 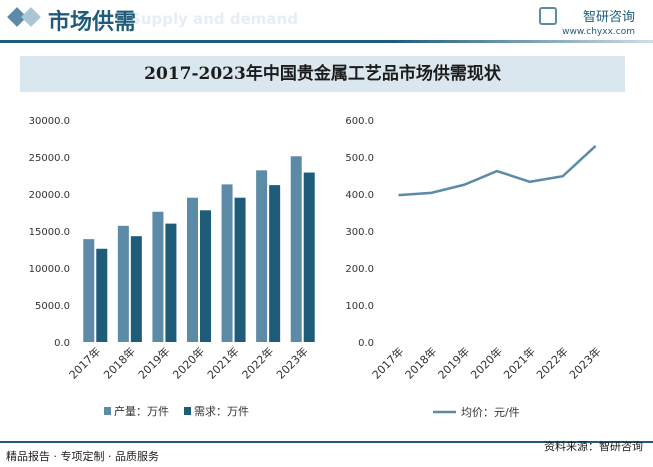 What do you see at coordinates (359, 121) in the screenshot?
I see `y-tick-label: 600.0` at bounding box center [359, 121].